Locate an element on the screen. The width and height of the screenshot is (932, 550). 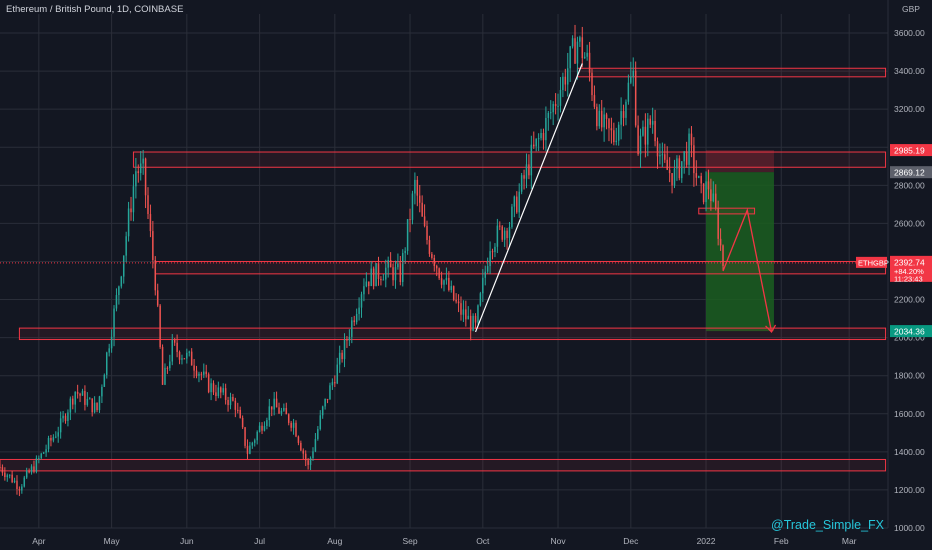
current-price-change: +84.20% is located at coordinates (909, 271).